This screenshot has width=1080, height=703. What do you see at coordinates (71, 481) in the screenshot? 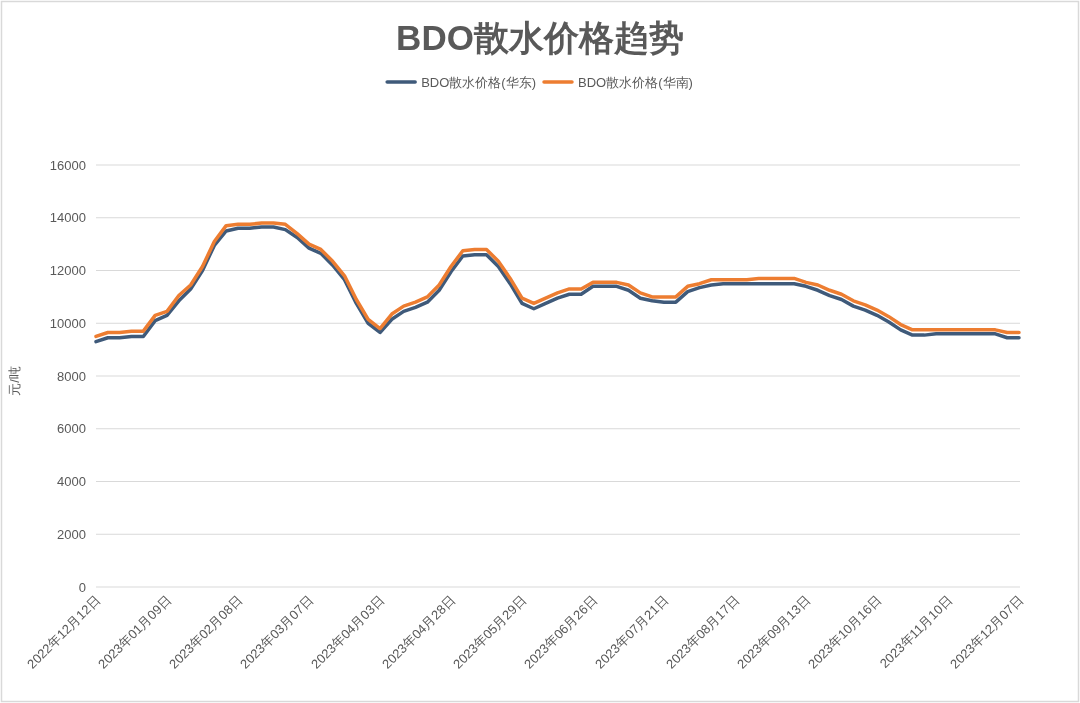
I see `y-tick-label: 4000` at bounding box center [71, 481].